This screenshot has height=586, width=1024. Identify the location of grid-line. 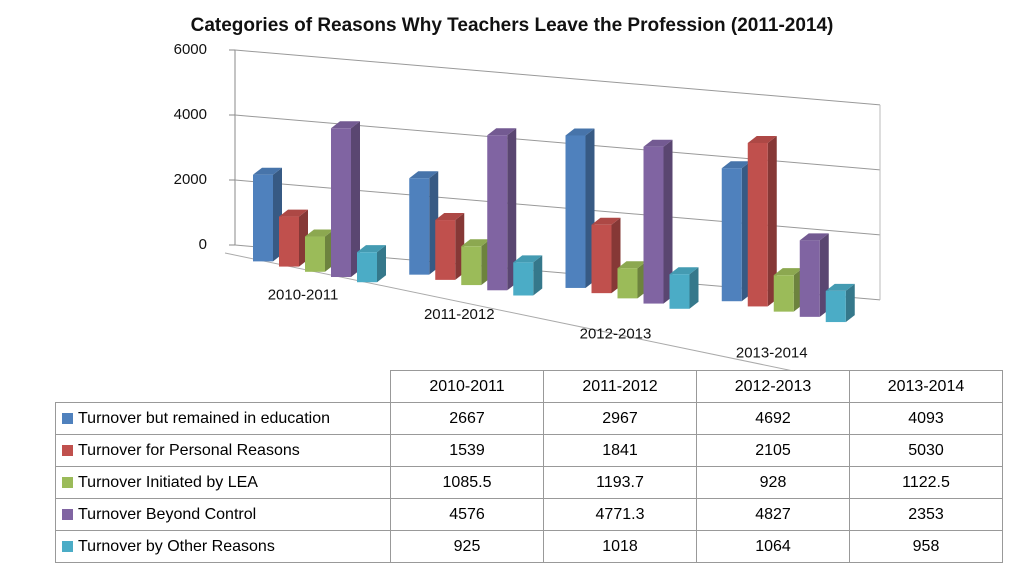
(557, 77).